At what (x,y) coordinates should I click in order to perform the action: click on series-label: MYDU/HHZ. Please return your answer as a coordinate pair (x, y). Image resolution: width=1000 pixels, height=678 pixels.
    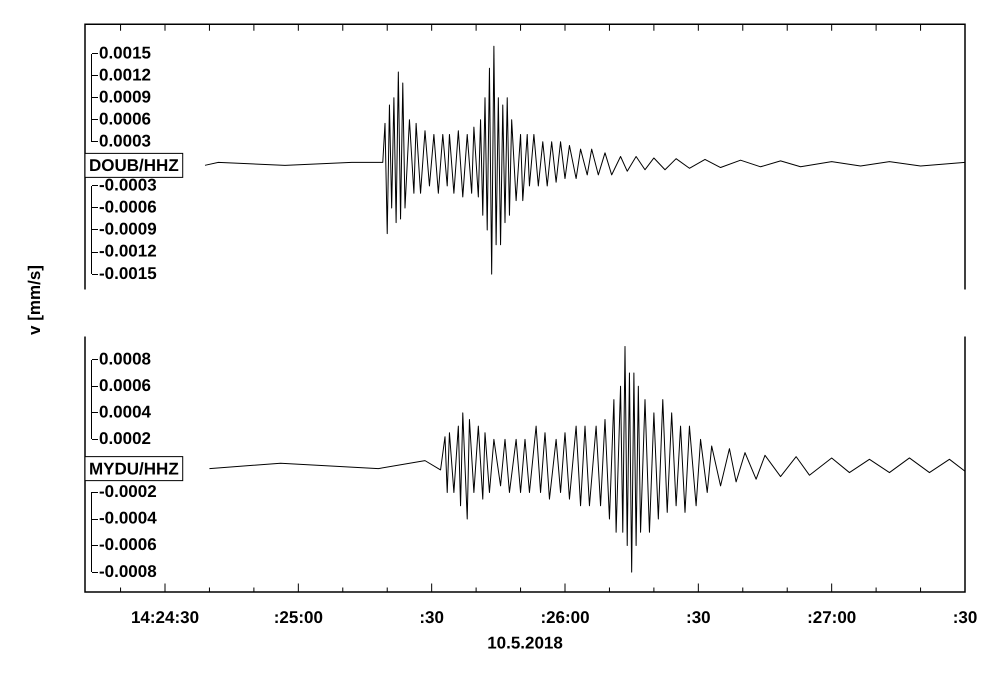
    Looking at the image, I should click on (134, 468).